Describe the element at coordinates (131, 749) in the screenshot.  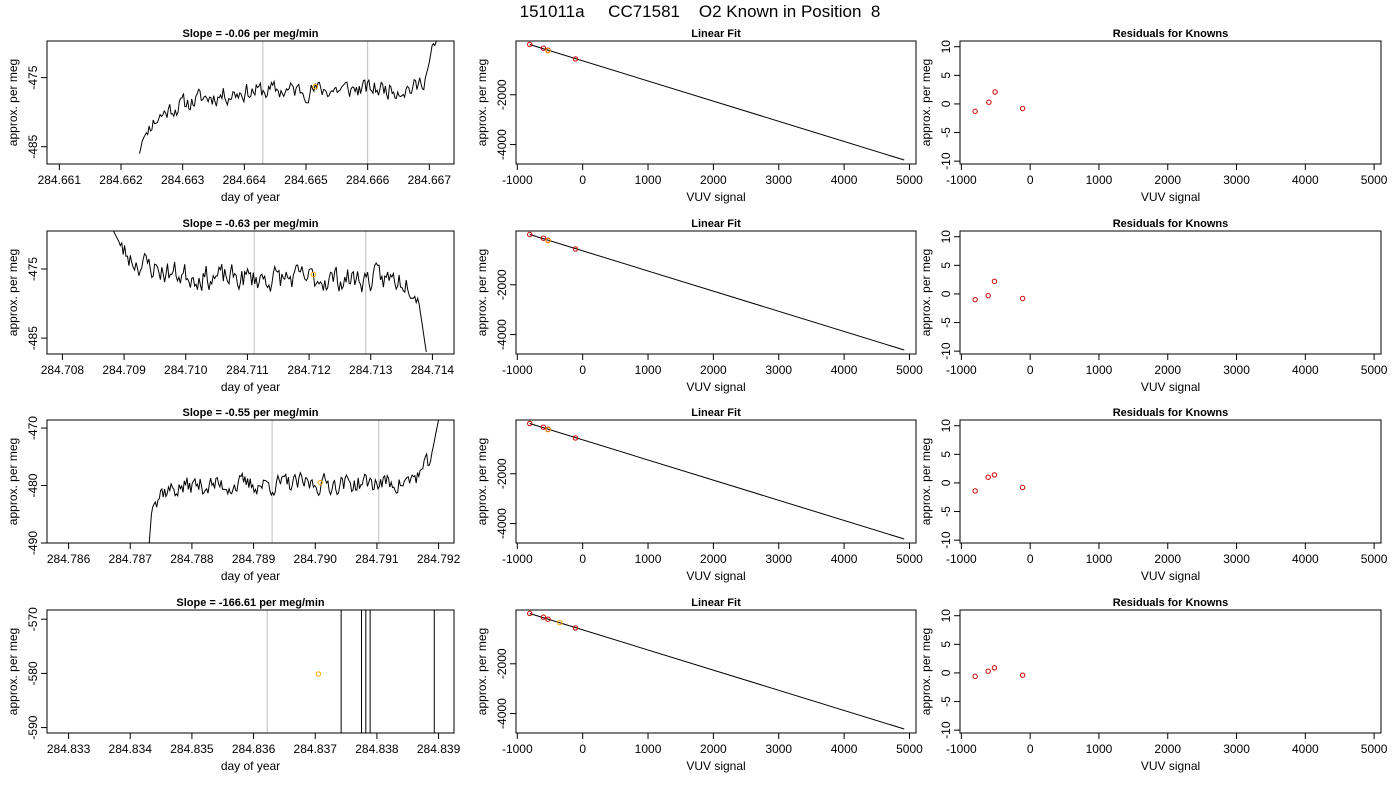
I see `x-tick-label: 284.834` at that location.